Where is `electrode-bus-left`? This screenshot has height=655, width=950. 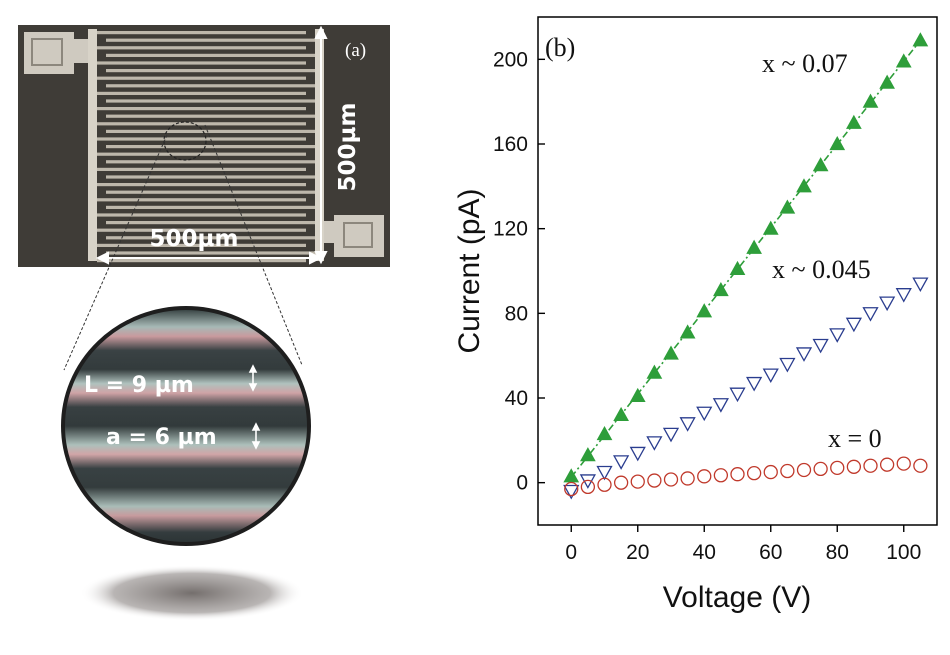 electrode-bus-left is located at coordinates (92, 145).